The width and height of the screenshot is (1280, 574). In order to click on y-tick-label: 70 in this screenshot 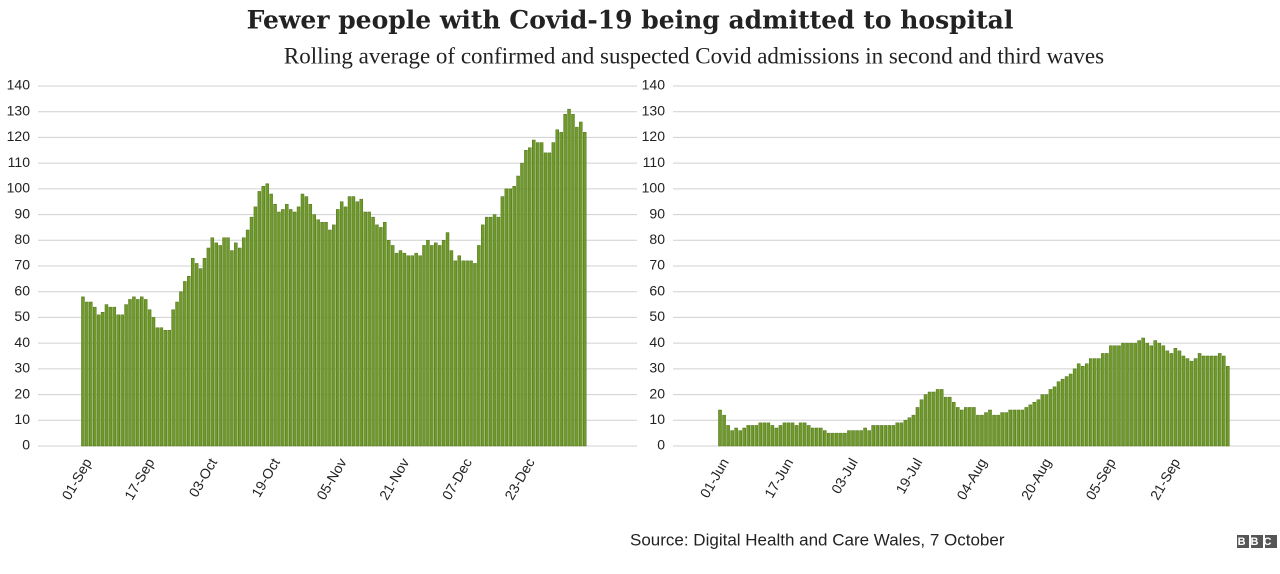, I will do `click(22, 265)`.